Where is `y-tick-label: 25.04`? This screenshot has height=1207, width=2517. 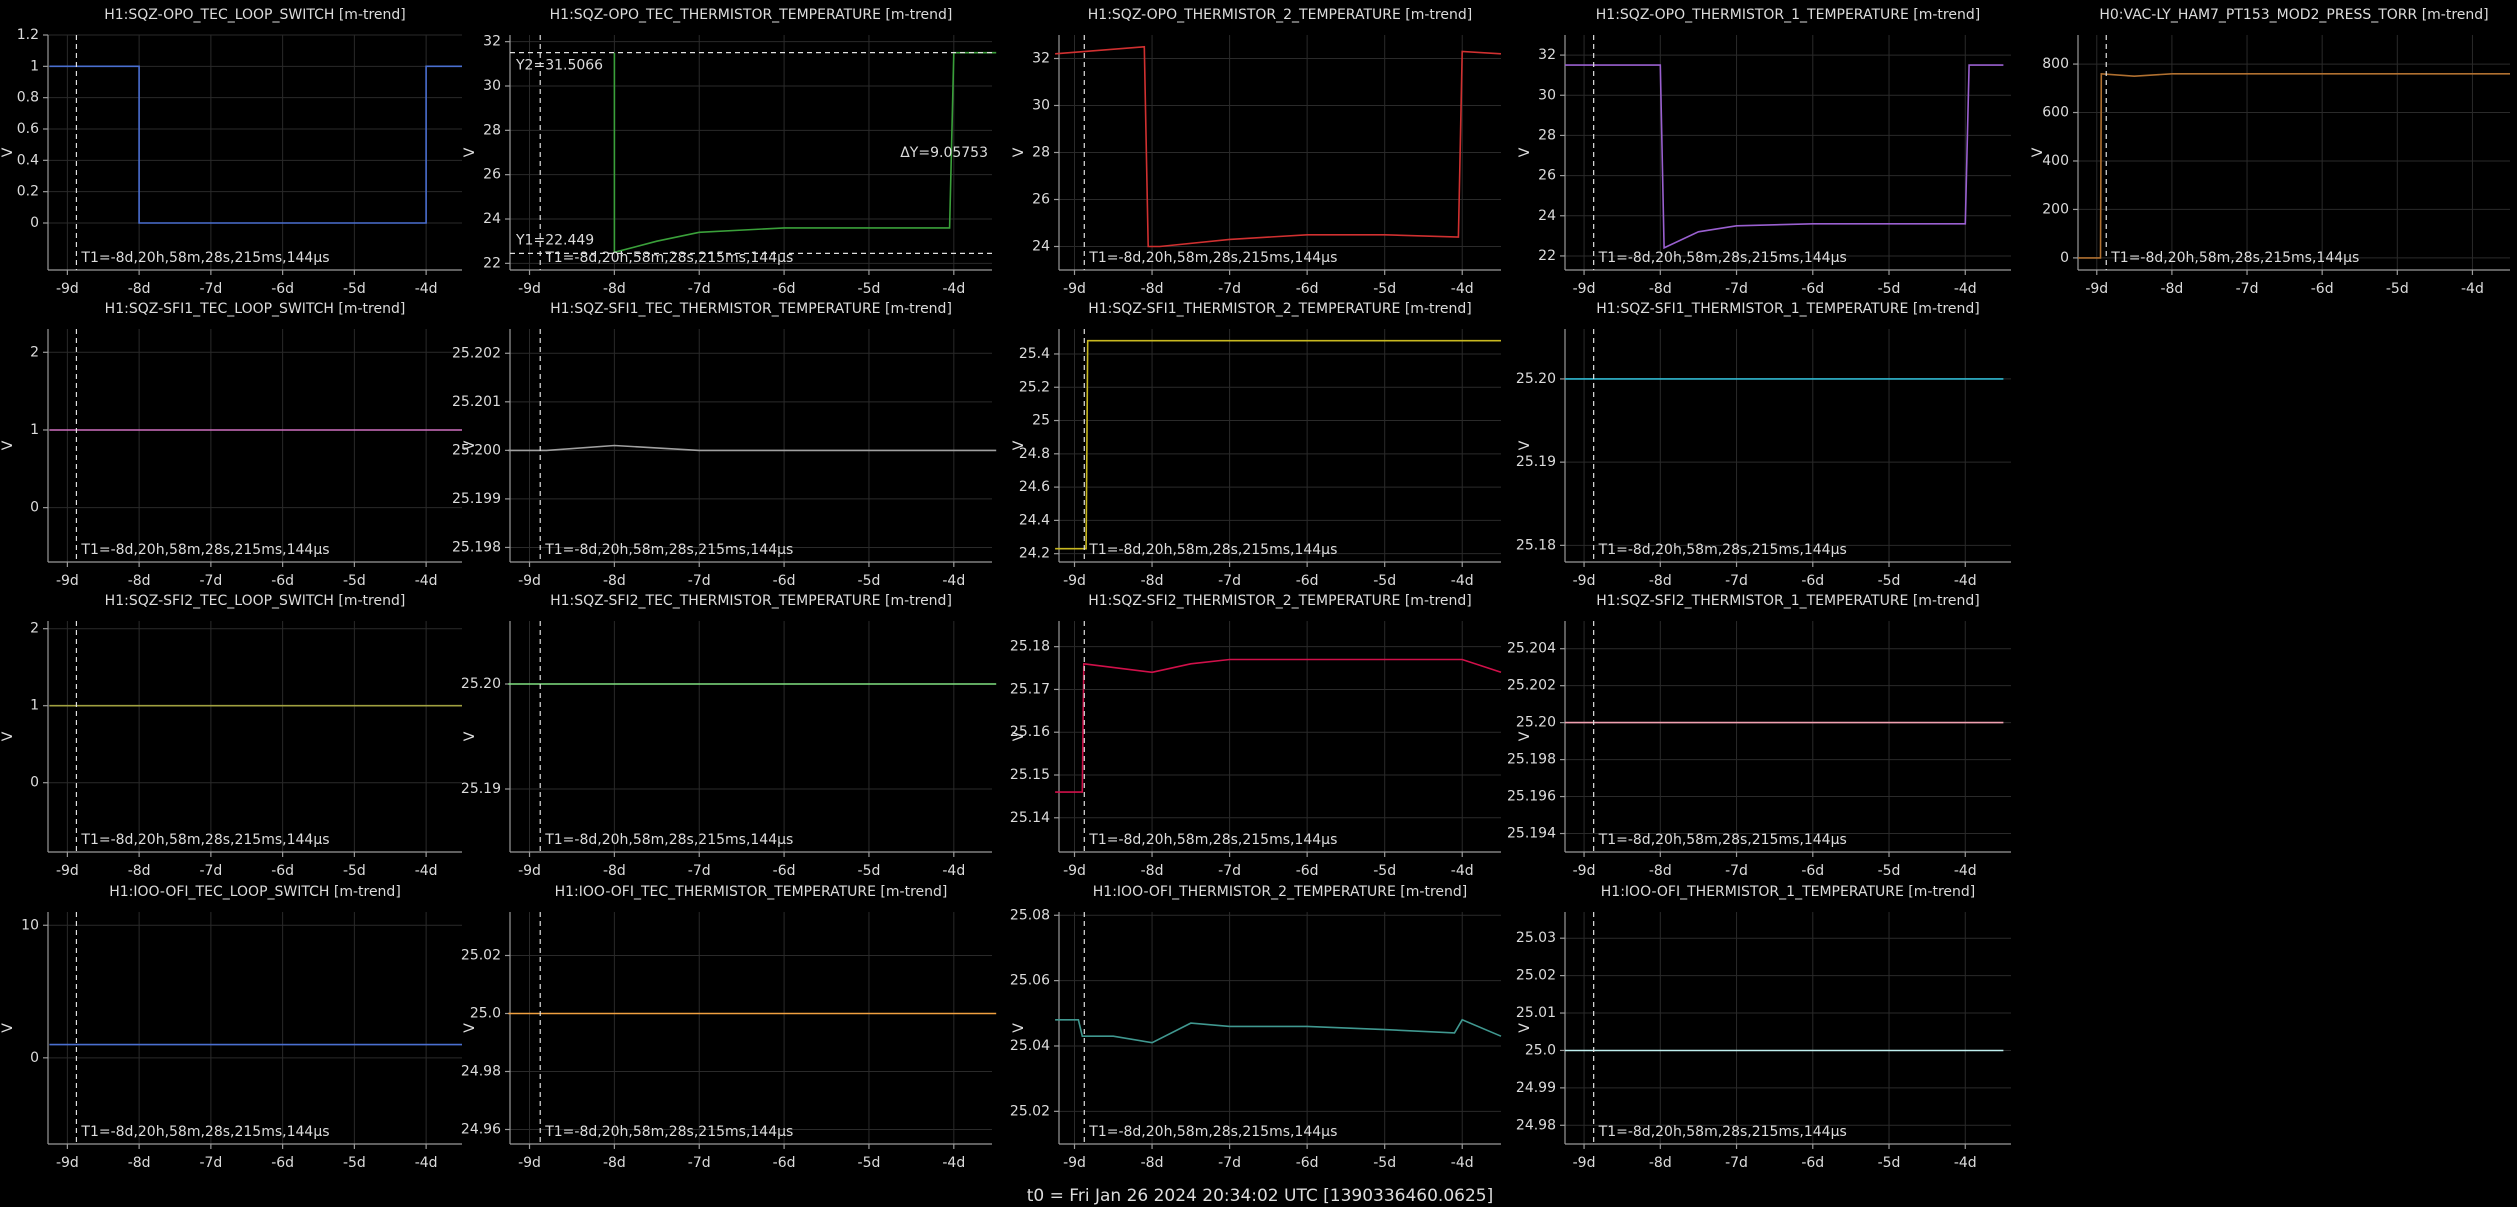
y-tick-label: 25.04 is located at coordinates (1030, 1046).